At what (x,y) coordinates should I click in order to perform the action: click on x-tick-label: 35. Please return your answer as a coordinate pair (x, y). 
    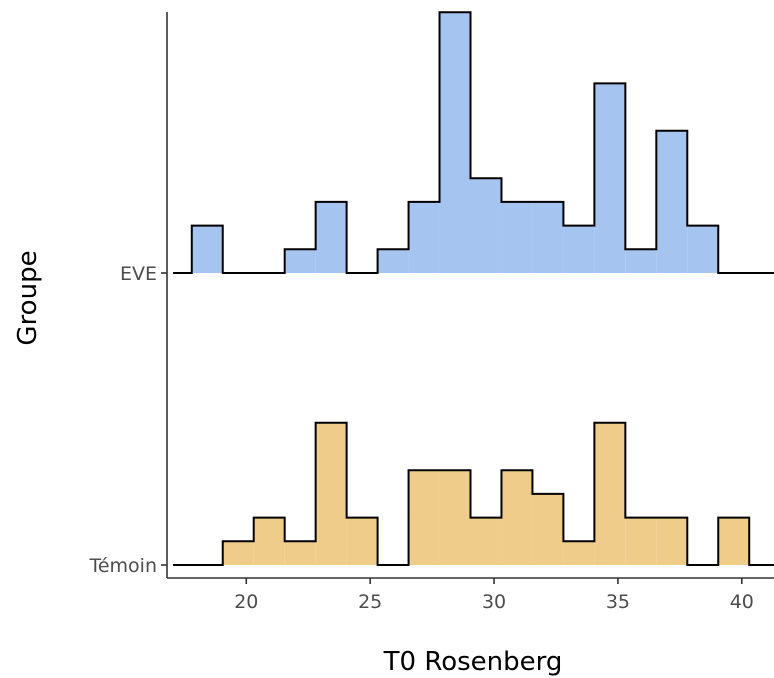
    Looking at the image, I should click on (618, 602).